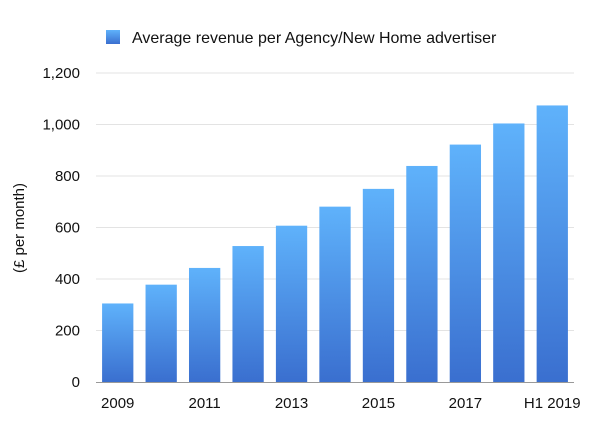 The width and height of the screenshot is (596, 429). I want to click on x-tick-label: 2009, so click(117, 403).